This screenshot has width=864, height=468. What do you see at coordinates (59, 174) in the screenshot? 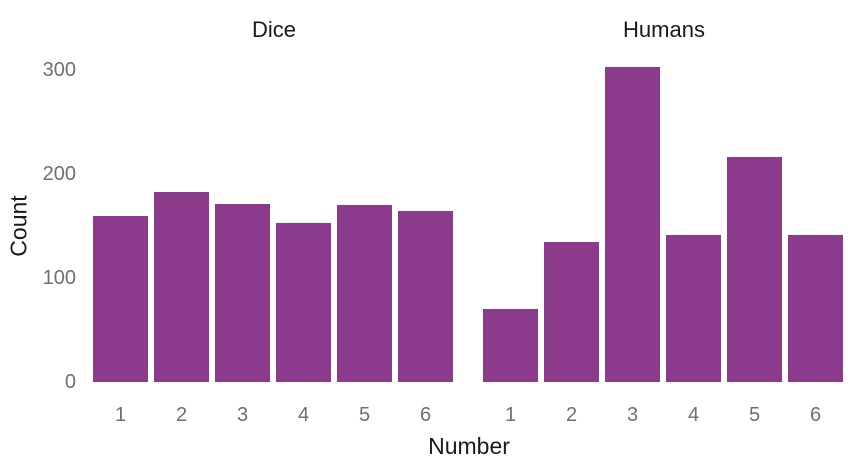
I see `y-tick-label-200: 200` at bounding box center [59, 174].